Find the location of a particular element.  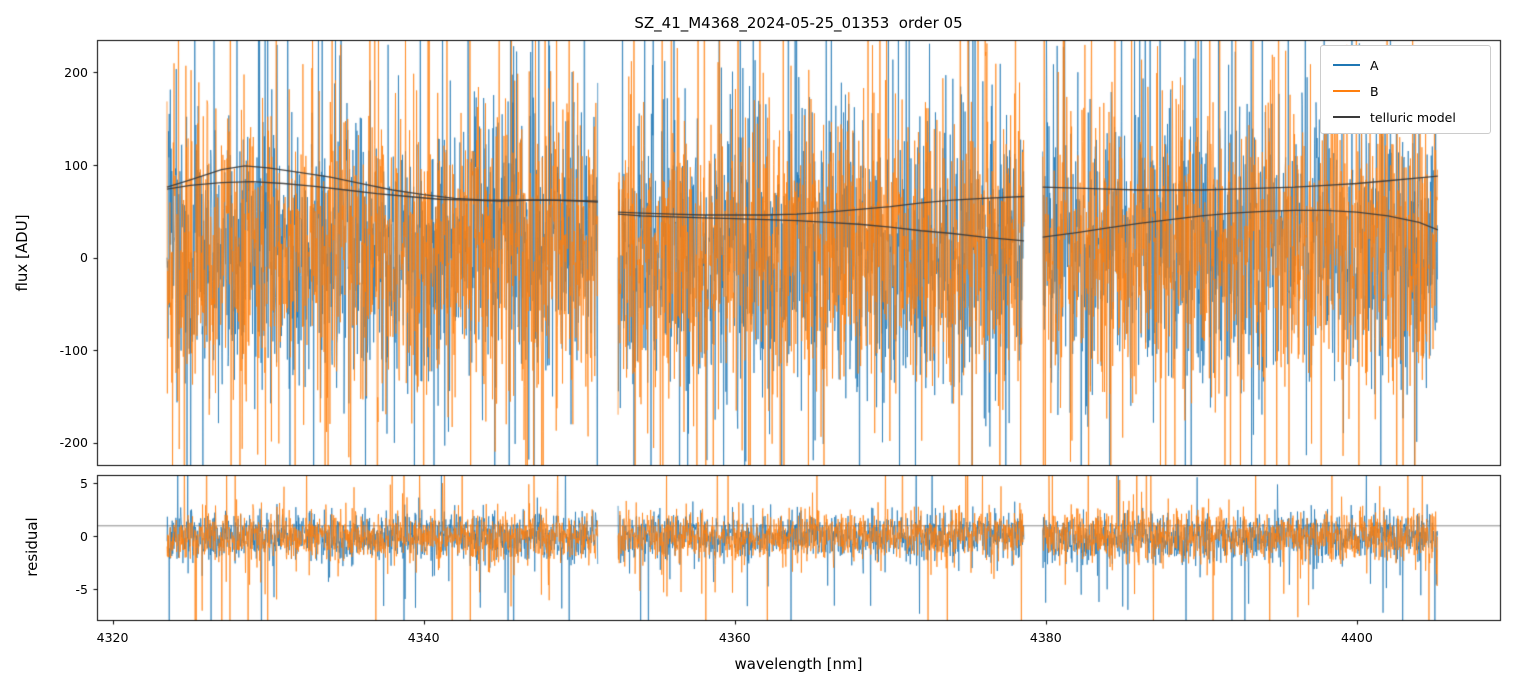

x-tick-label: 4380 is located at coordinates (1045, 637).